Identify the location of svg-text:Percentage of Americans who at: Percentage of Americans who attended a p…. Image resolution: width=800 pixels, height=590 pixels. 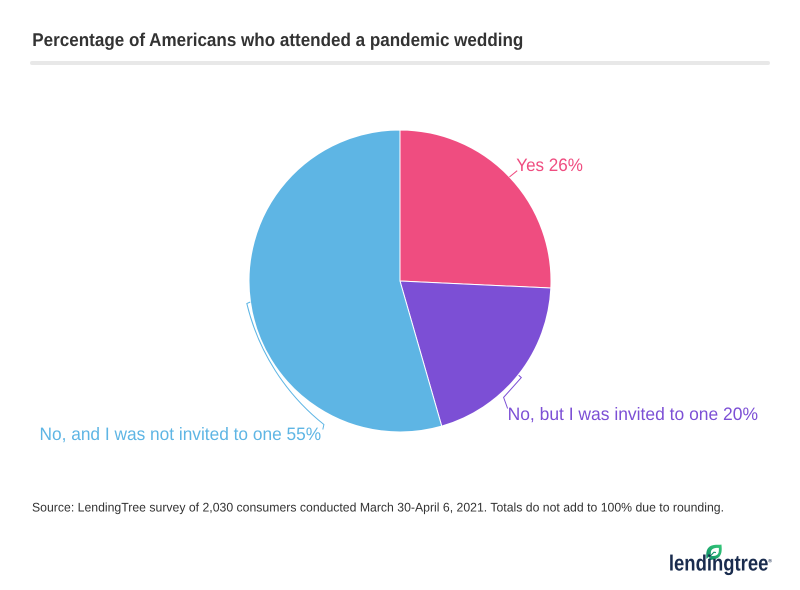
(277, 39).